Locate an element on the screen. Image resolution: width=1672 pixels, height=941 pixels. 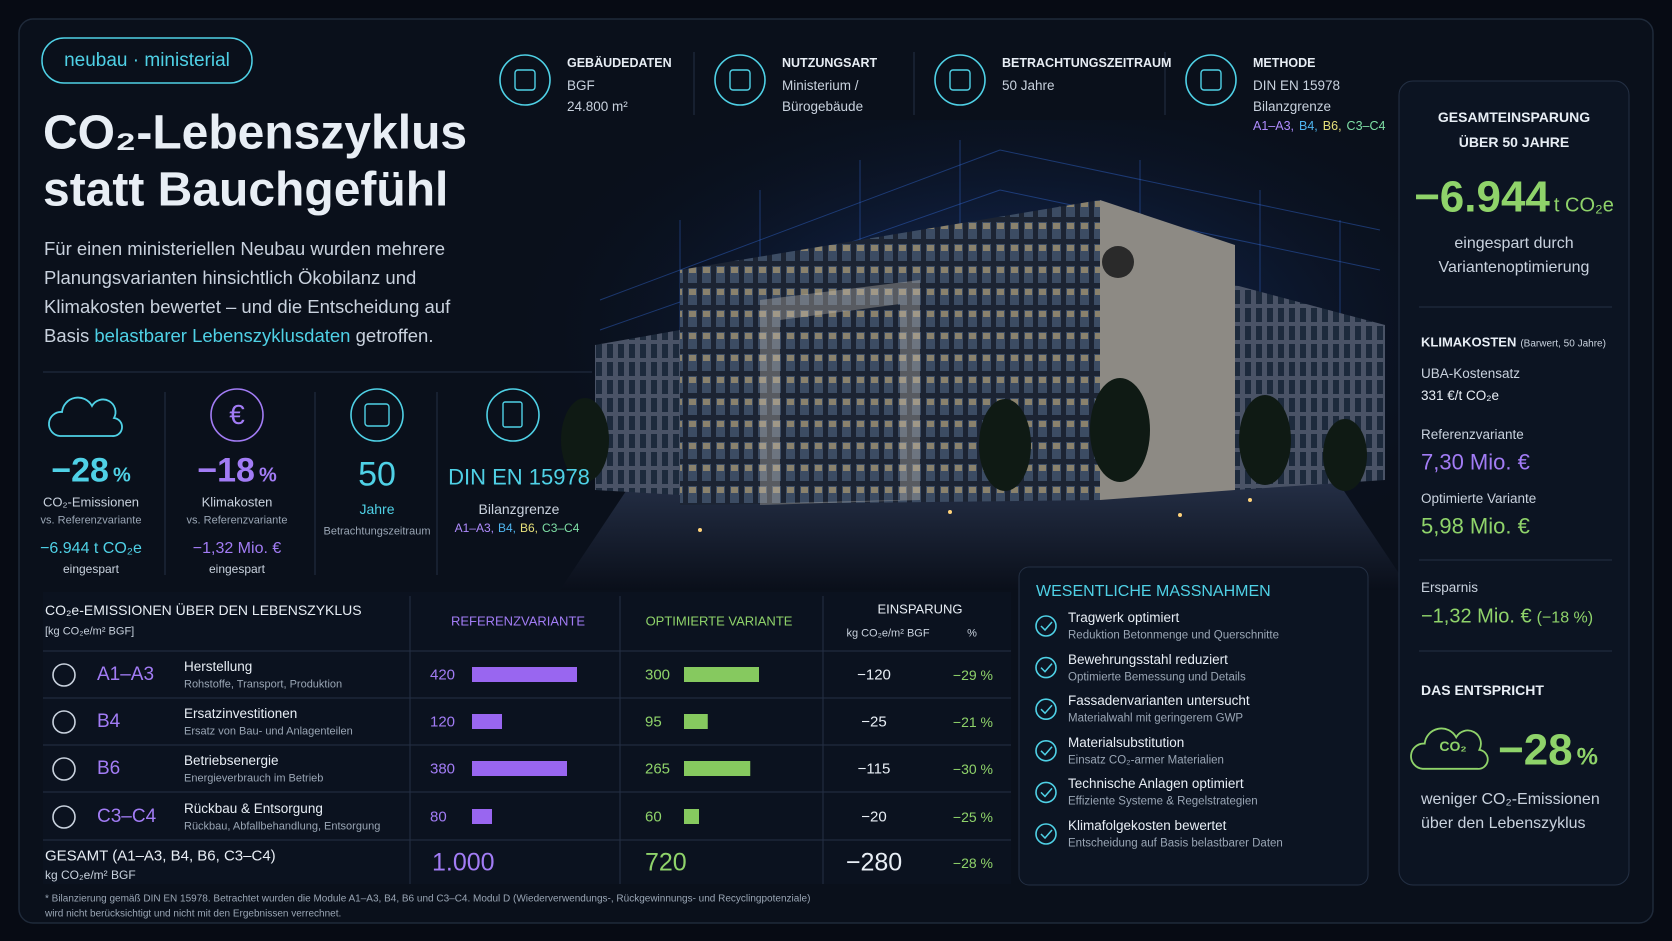
module: B6, is located at coordinates (1332, 125).